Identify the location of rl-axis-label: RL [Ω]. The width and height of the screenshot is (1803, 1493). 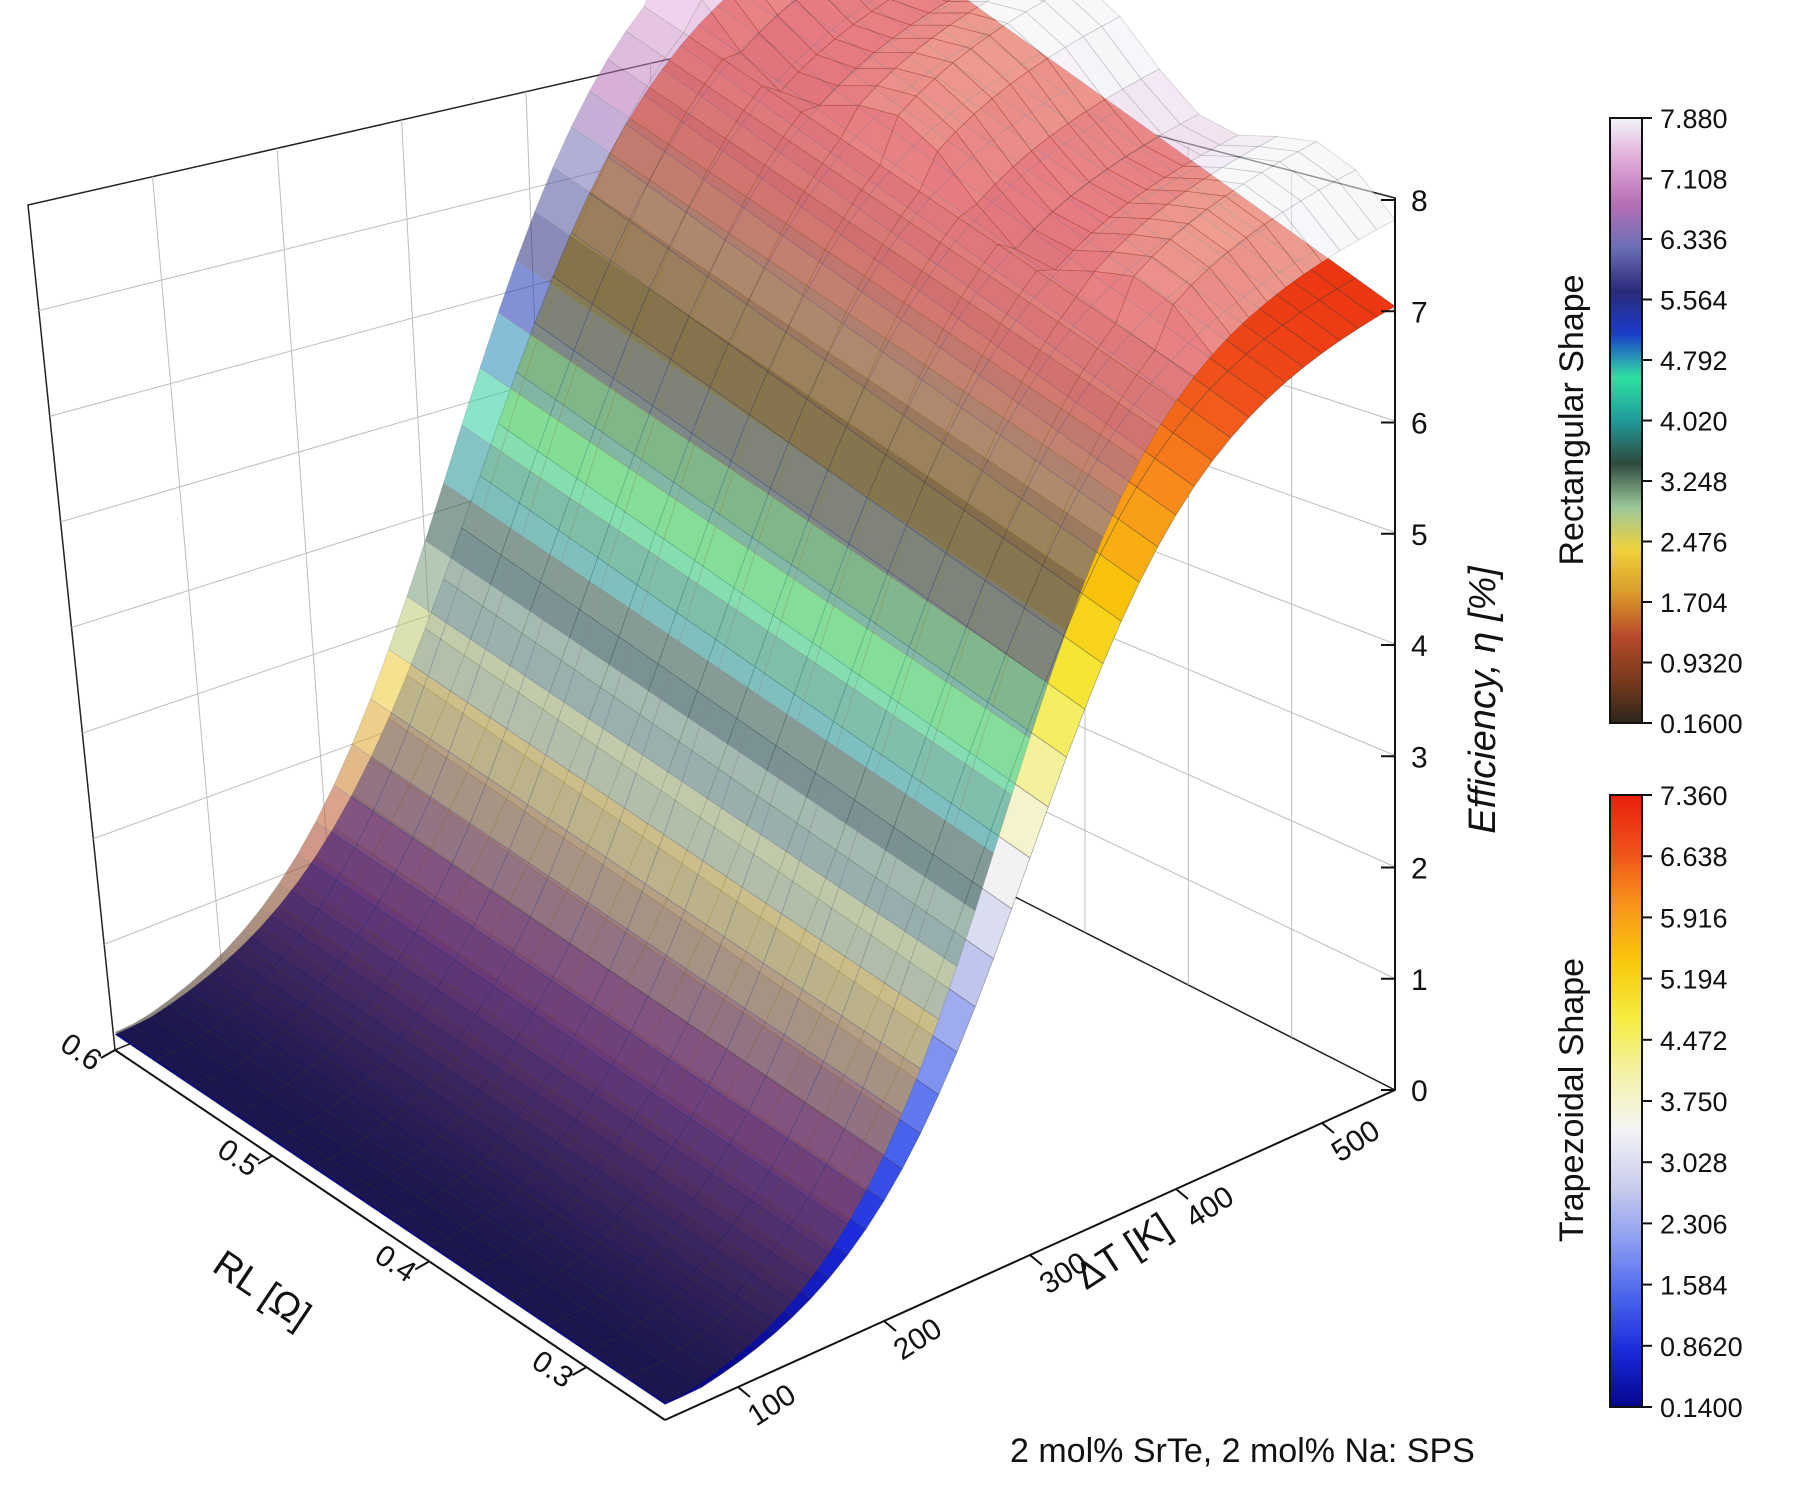
(262, 1290).